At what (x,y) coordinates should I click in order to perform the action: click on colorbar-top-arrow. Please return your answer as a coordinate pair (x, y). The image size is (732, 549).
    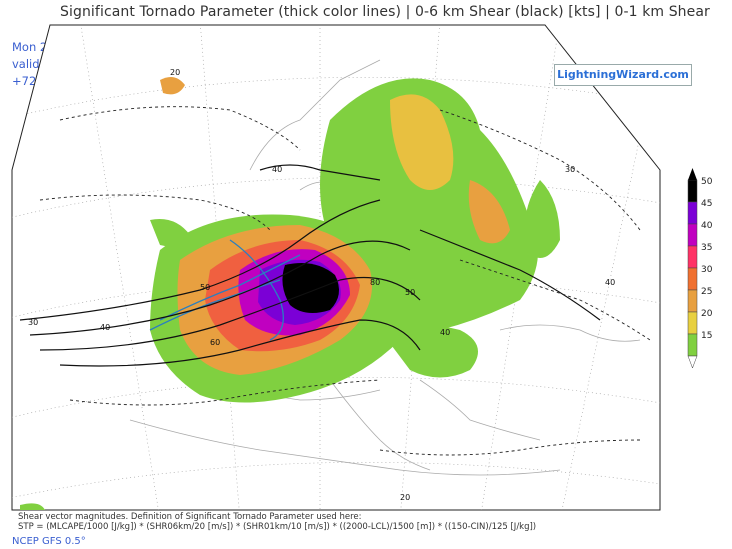
    Looking at the image, I should click on (692, 174).